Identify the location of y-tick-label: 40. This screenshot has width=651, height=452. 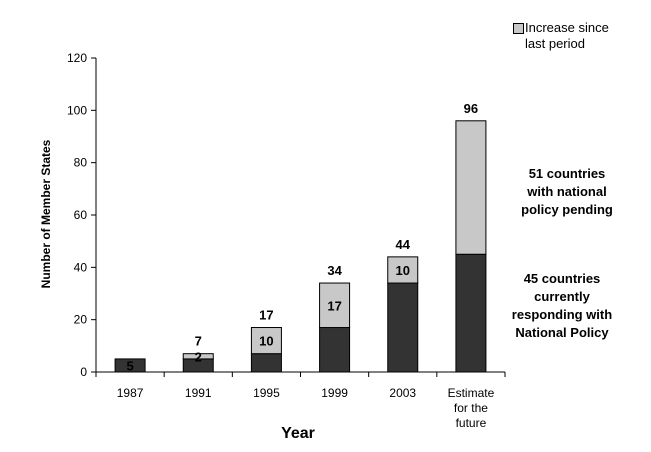
(81, 267).